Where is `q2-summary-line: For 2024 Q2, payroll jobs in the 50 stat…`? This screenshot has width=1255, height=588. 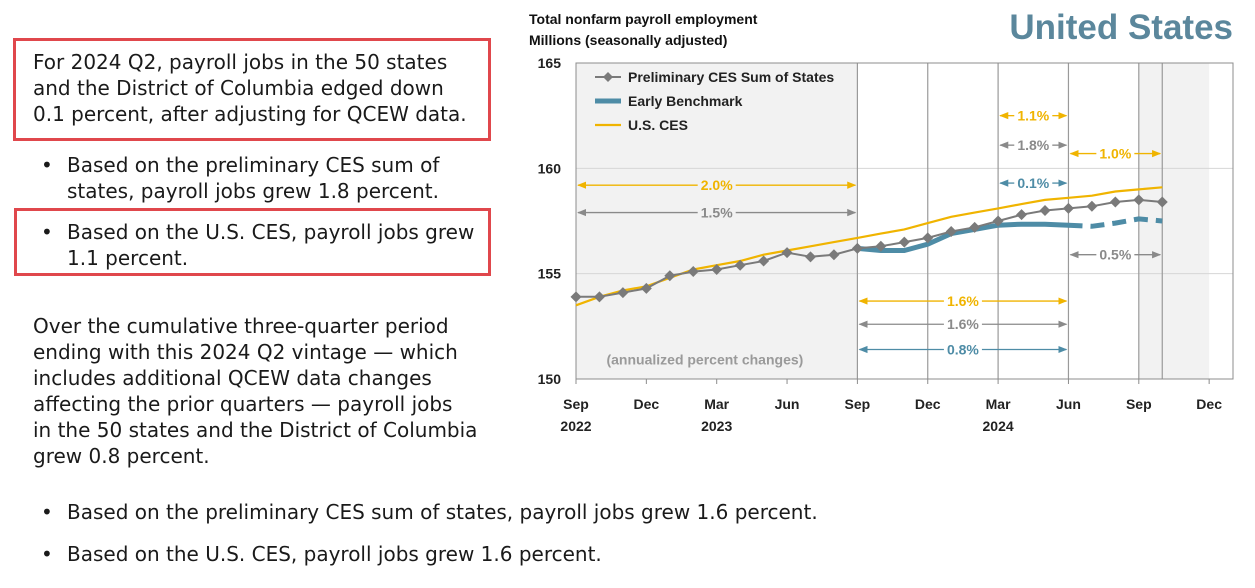
q2-summary-line: For 2024 Q2, payroll jobs in the 50 stat… is located at coordinates (240, 62).